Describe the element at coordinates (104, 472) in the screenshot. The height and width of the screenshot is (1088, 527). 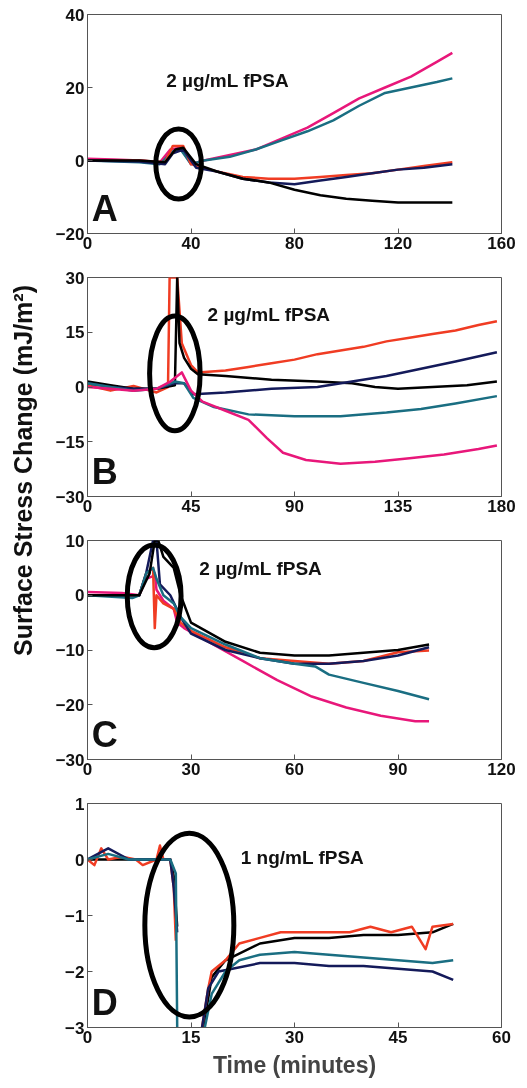
I see `annotation: B` at that location.